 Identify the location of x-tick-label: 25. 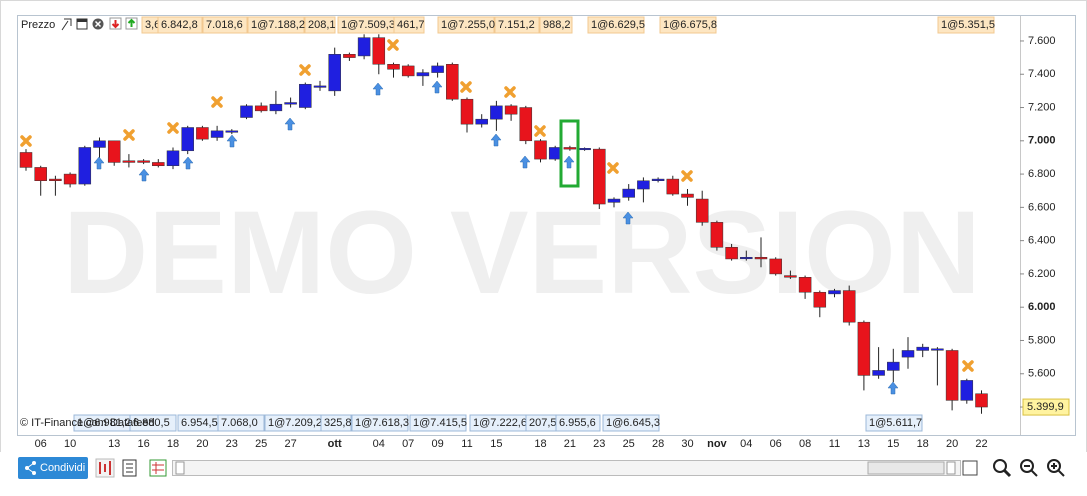
(629, 444).